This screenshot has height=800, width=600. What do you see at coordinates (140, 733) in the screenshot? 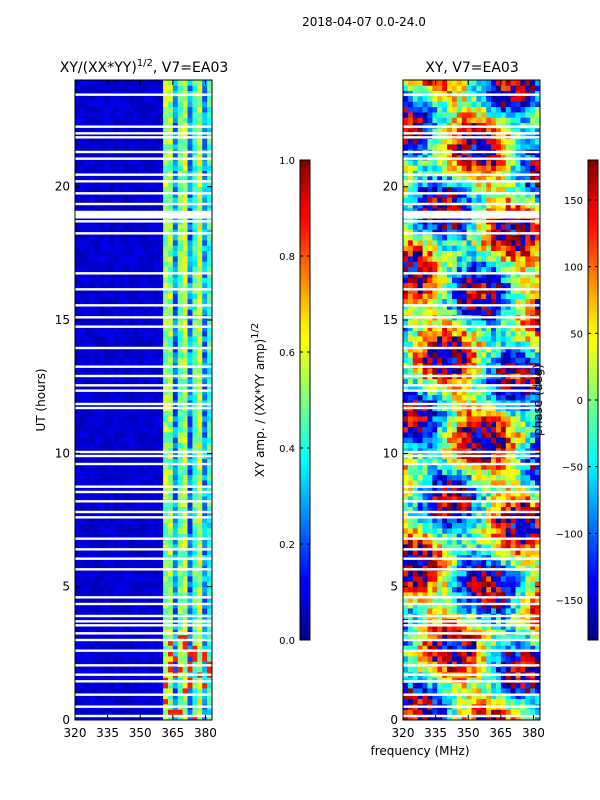
I see `amp-xtick-label: 350` at bounding box center [140, 733].